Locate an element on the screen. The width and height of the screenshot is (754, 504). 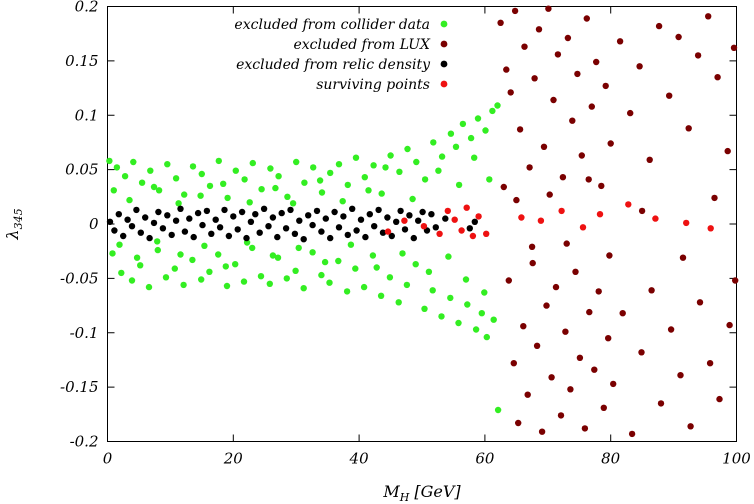
y-tick-label: 0 is located at coordinates (94, 224).